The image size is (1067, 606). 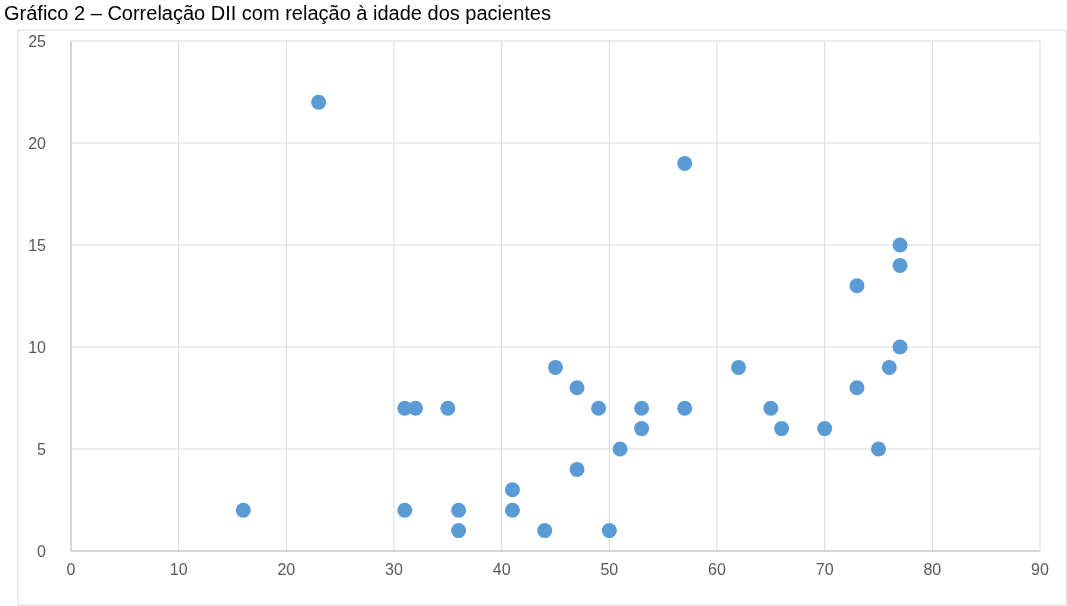 What do you see at coordinates (277, 13) in the screenshot?
I see `chart-title: Gráfico 2 – Correlação DII com relação à idade dos pacientes` at bounding box center [277, 13].